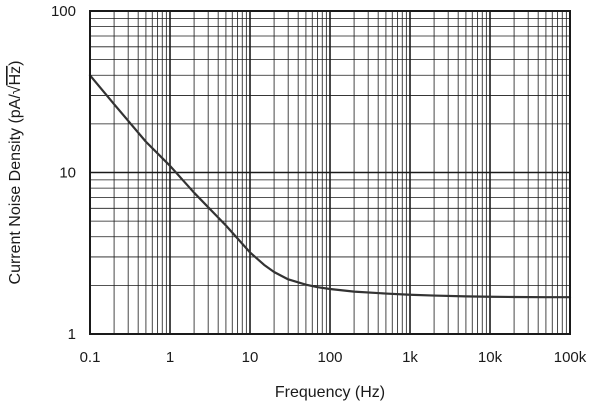 This screenshot has width=608, height=417. Describe the element at coordinates (15, 76) in the screenshot. I see `y-axis-label-radicand: Hz` at that location.